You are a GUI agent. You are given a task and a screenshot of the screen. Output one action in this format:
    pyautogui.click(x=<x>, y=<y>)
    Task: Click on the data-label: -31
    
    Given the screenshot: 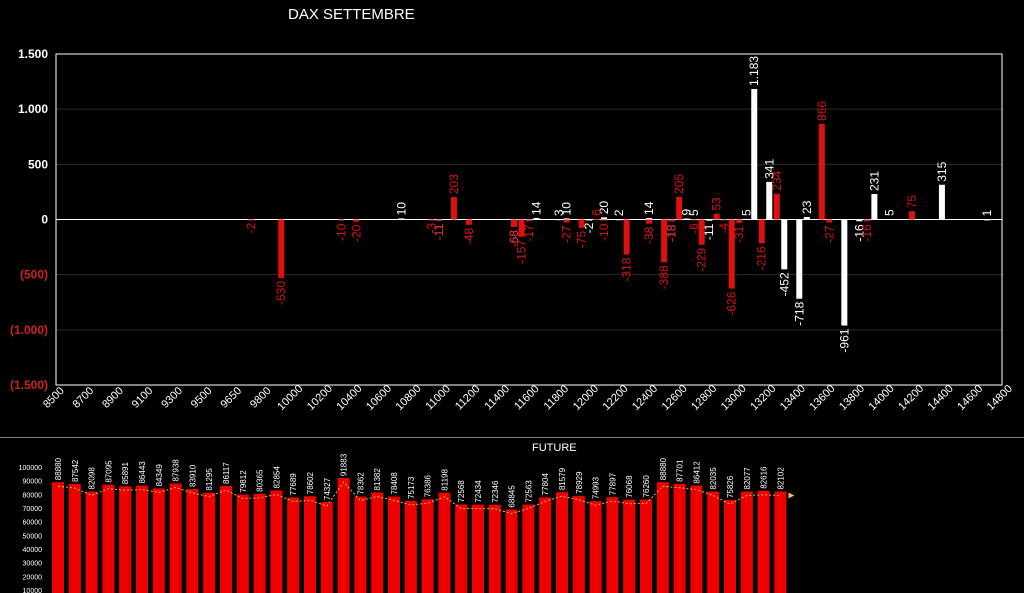 What is the action you would take?
    pyautogui.click(x=739, y=235)
    